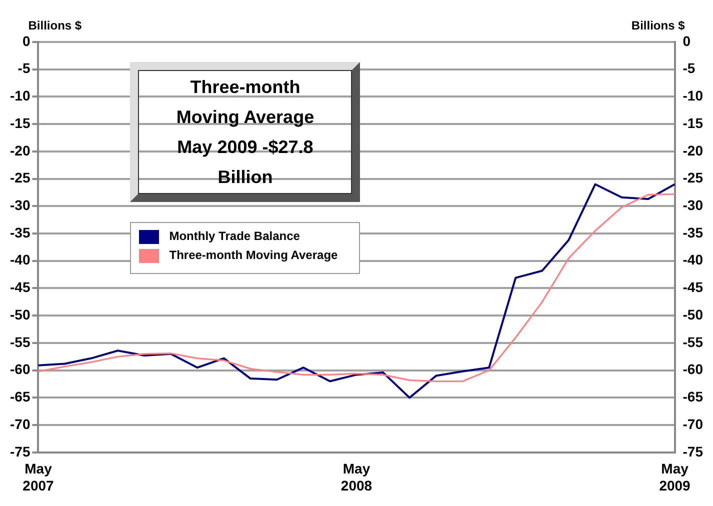  Describe the element at coordinates (38, 477) in the screenshot. I see `x-tick-label: May 2007` at that location.